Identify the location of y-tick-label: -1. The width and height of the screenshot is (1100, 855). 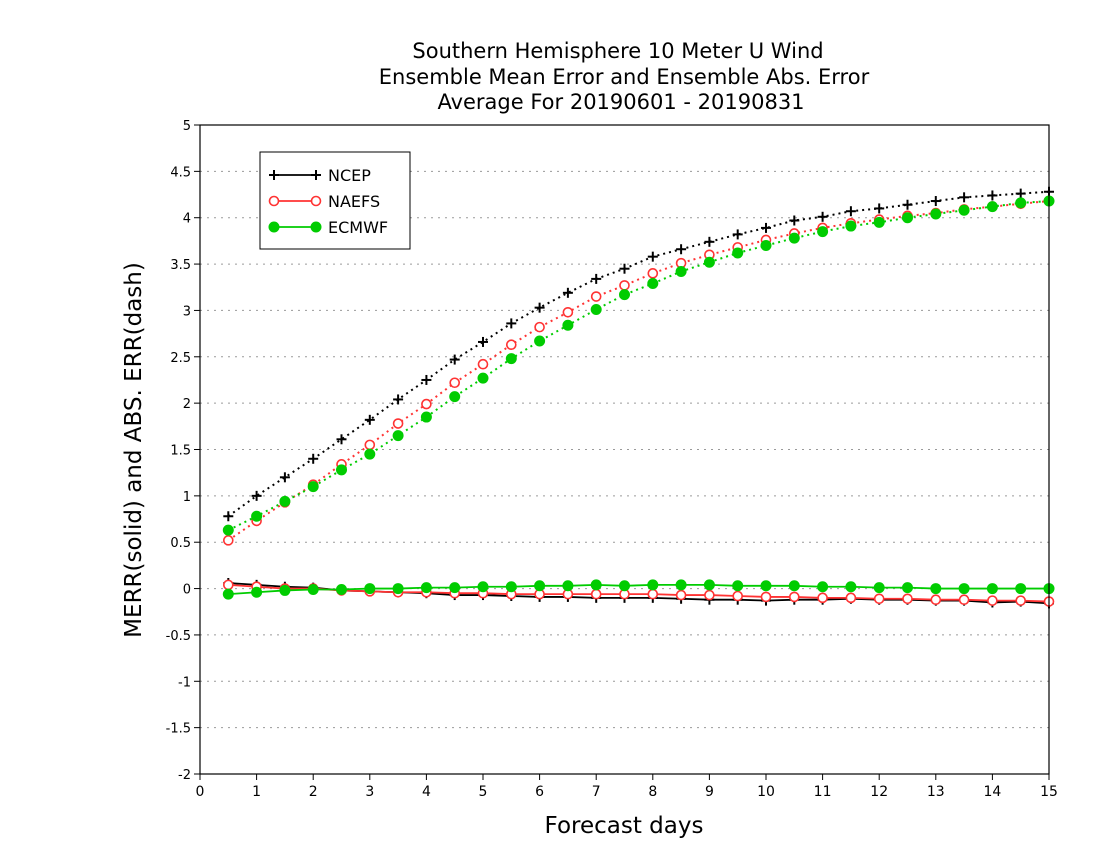
(184, 682).